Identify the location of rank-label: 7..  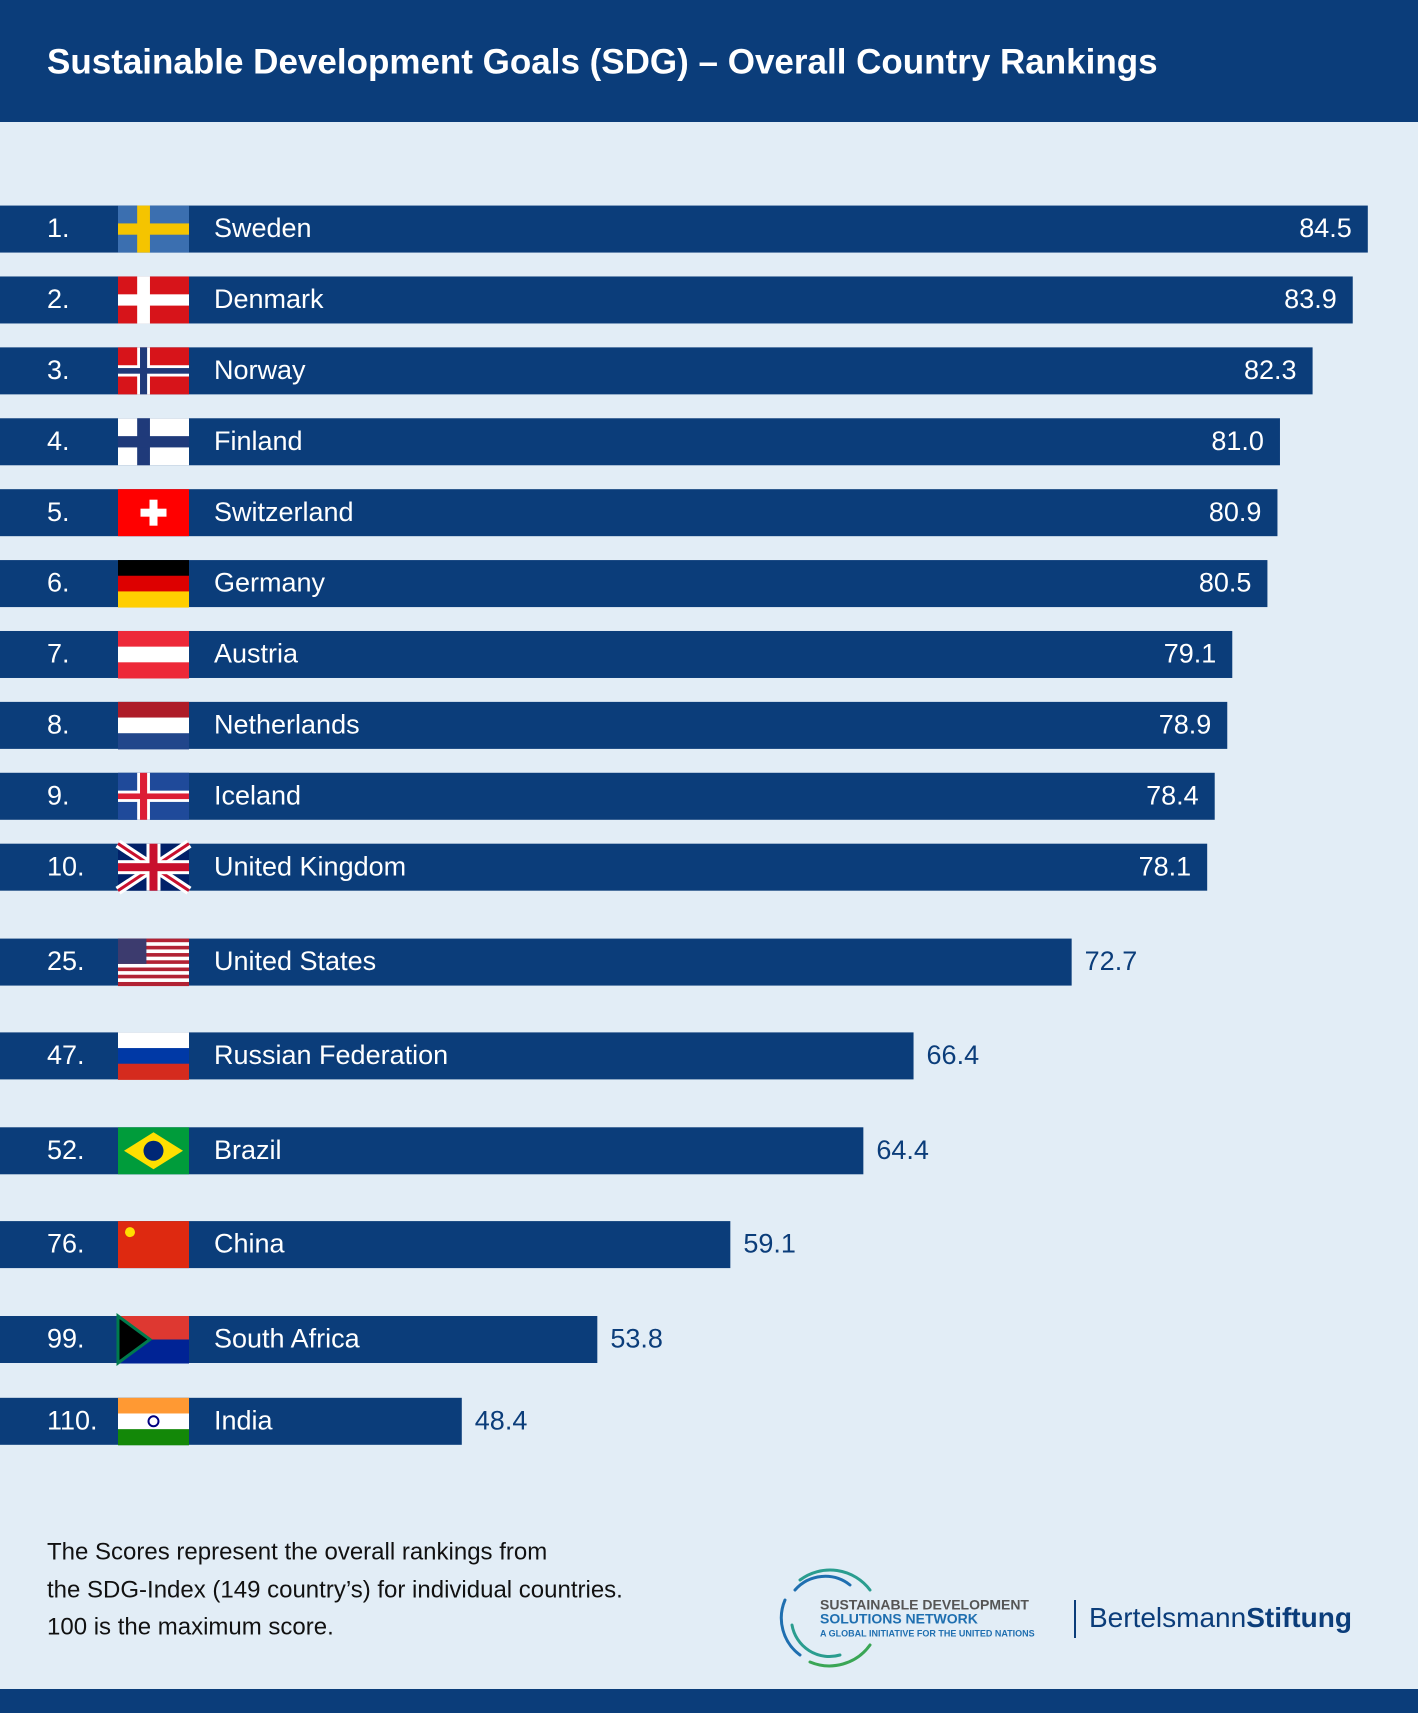
(58, 654).